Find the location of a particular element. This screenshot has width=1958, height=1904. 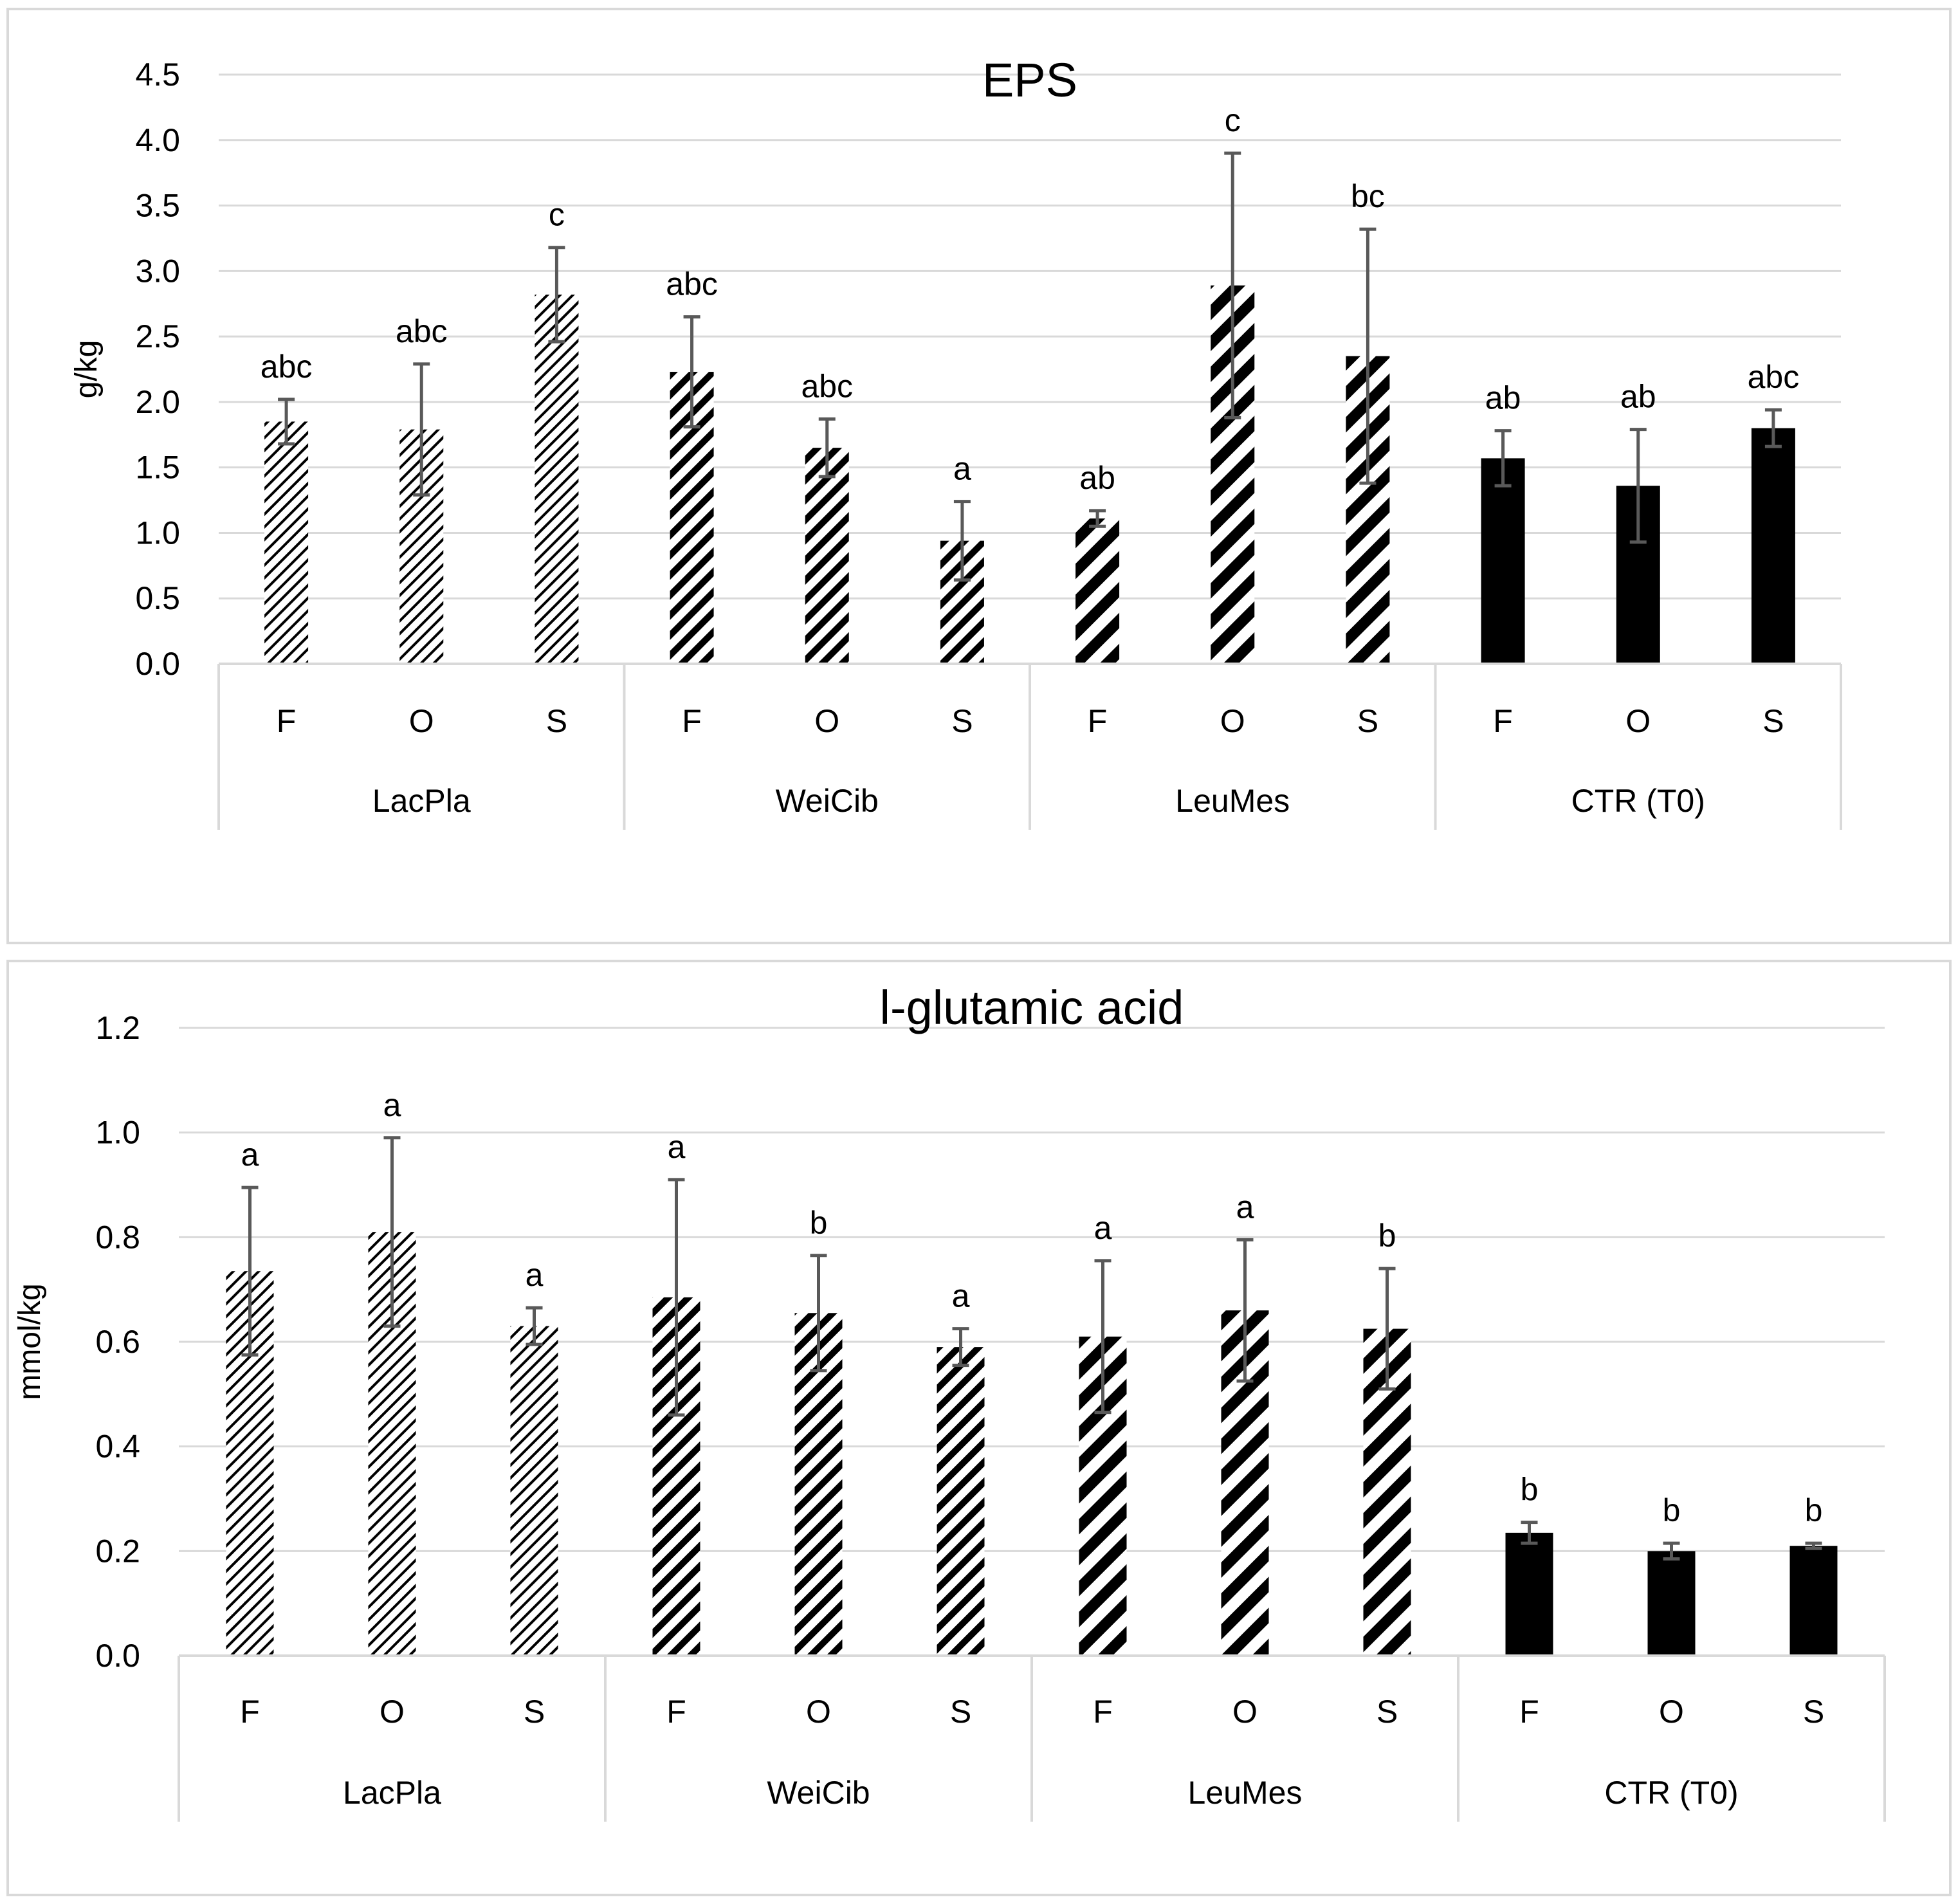

chart-title: EPS is located at coordinates (1029, 80).